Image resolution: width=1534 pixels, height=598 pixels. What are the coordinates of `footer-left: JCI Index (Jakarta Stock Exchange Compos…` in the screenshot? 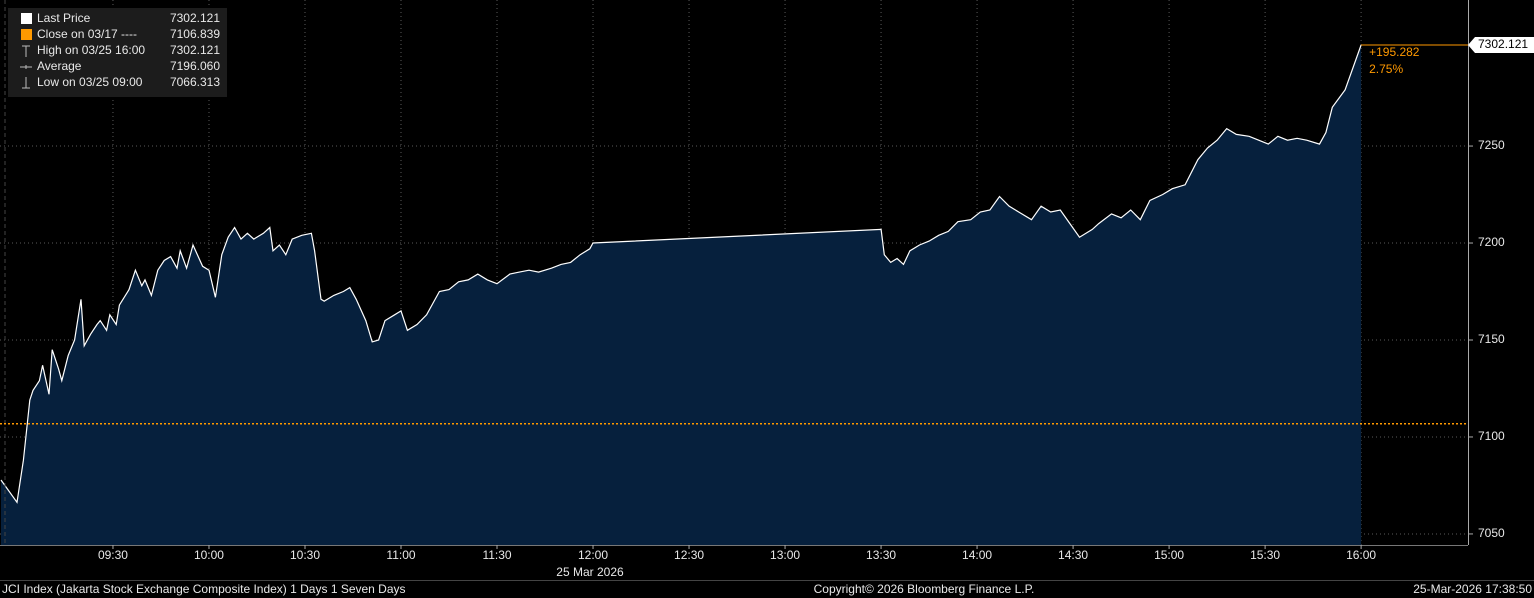 It's located at (204, 589).